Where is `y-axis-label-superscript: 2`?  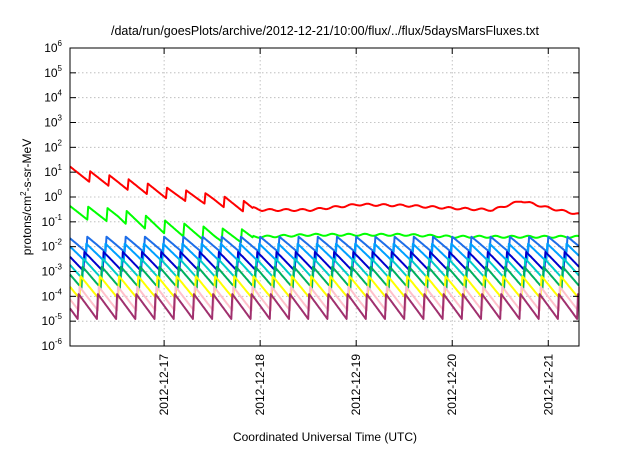
y-axis-label-superscript: 2 is located at coordinates (23, 193).